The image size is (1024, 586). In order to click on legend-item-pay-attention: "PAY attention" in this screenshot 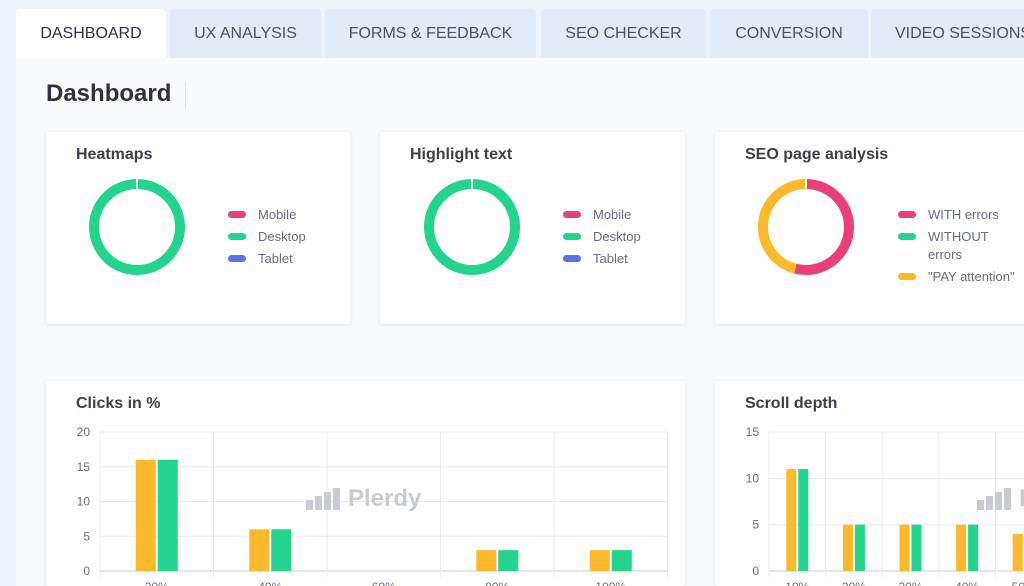, I will do `click(956, 277)`.